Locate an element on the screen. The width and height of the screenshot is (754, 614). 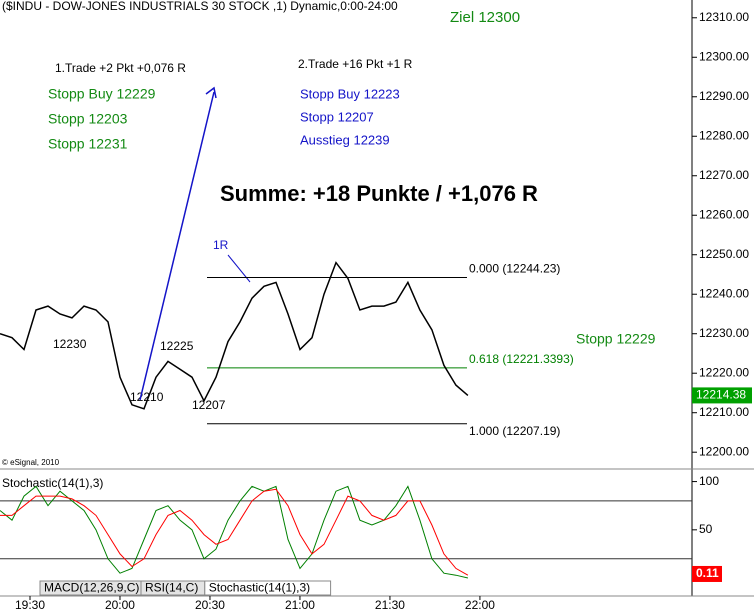
current-value: 0.11 is located at coordinates (707, 573).